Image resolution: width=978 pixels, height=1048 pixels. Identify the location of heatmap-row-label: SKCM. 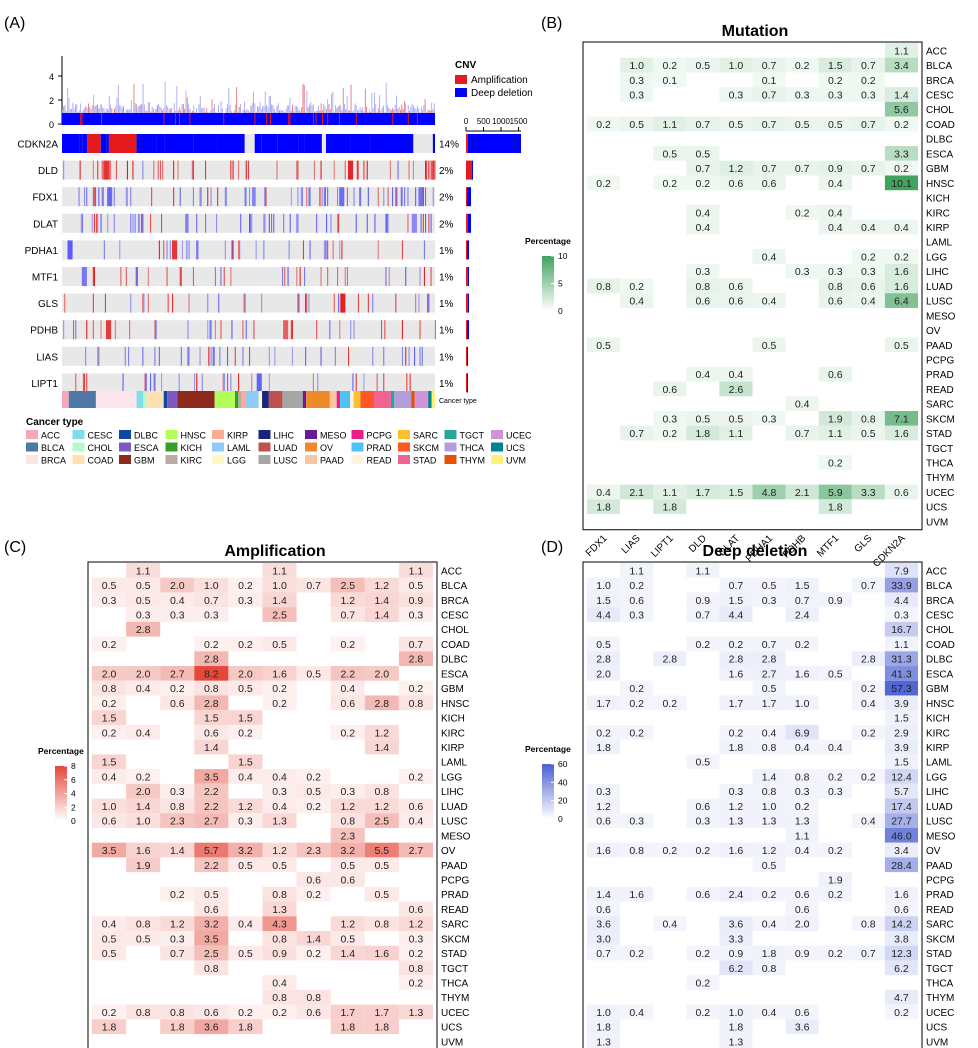
(455, 939).